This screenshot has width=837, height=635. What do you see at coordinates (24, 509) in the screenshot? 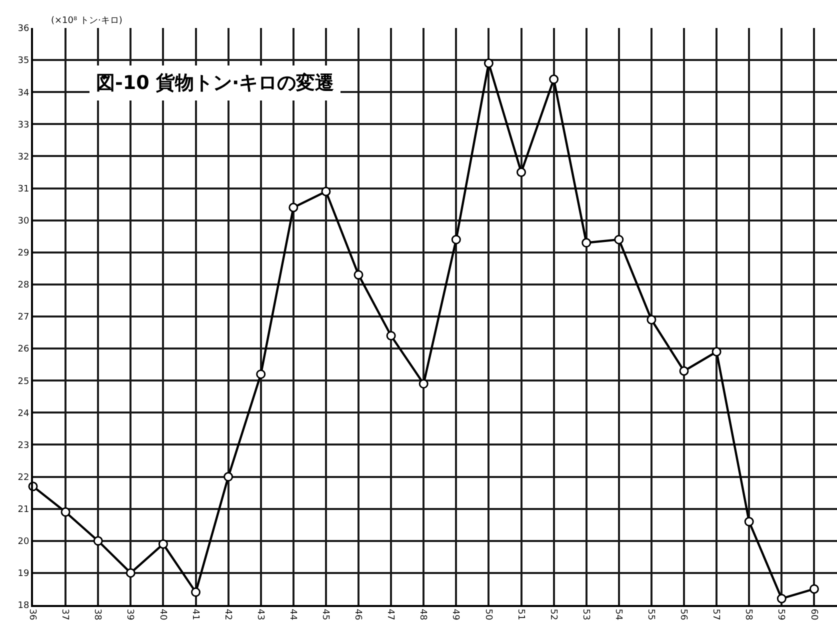
I see `y-tick-label: 21` at bounding box center [24, 509].